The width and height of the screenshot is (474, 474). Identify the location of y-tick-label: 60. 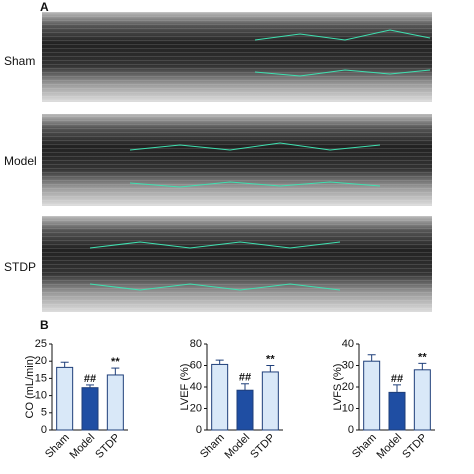
(196, 365).